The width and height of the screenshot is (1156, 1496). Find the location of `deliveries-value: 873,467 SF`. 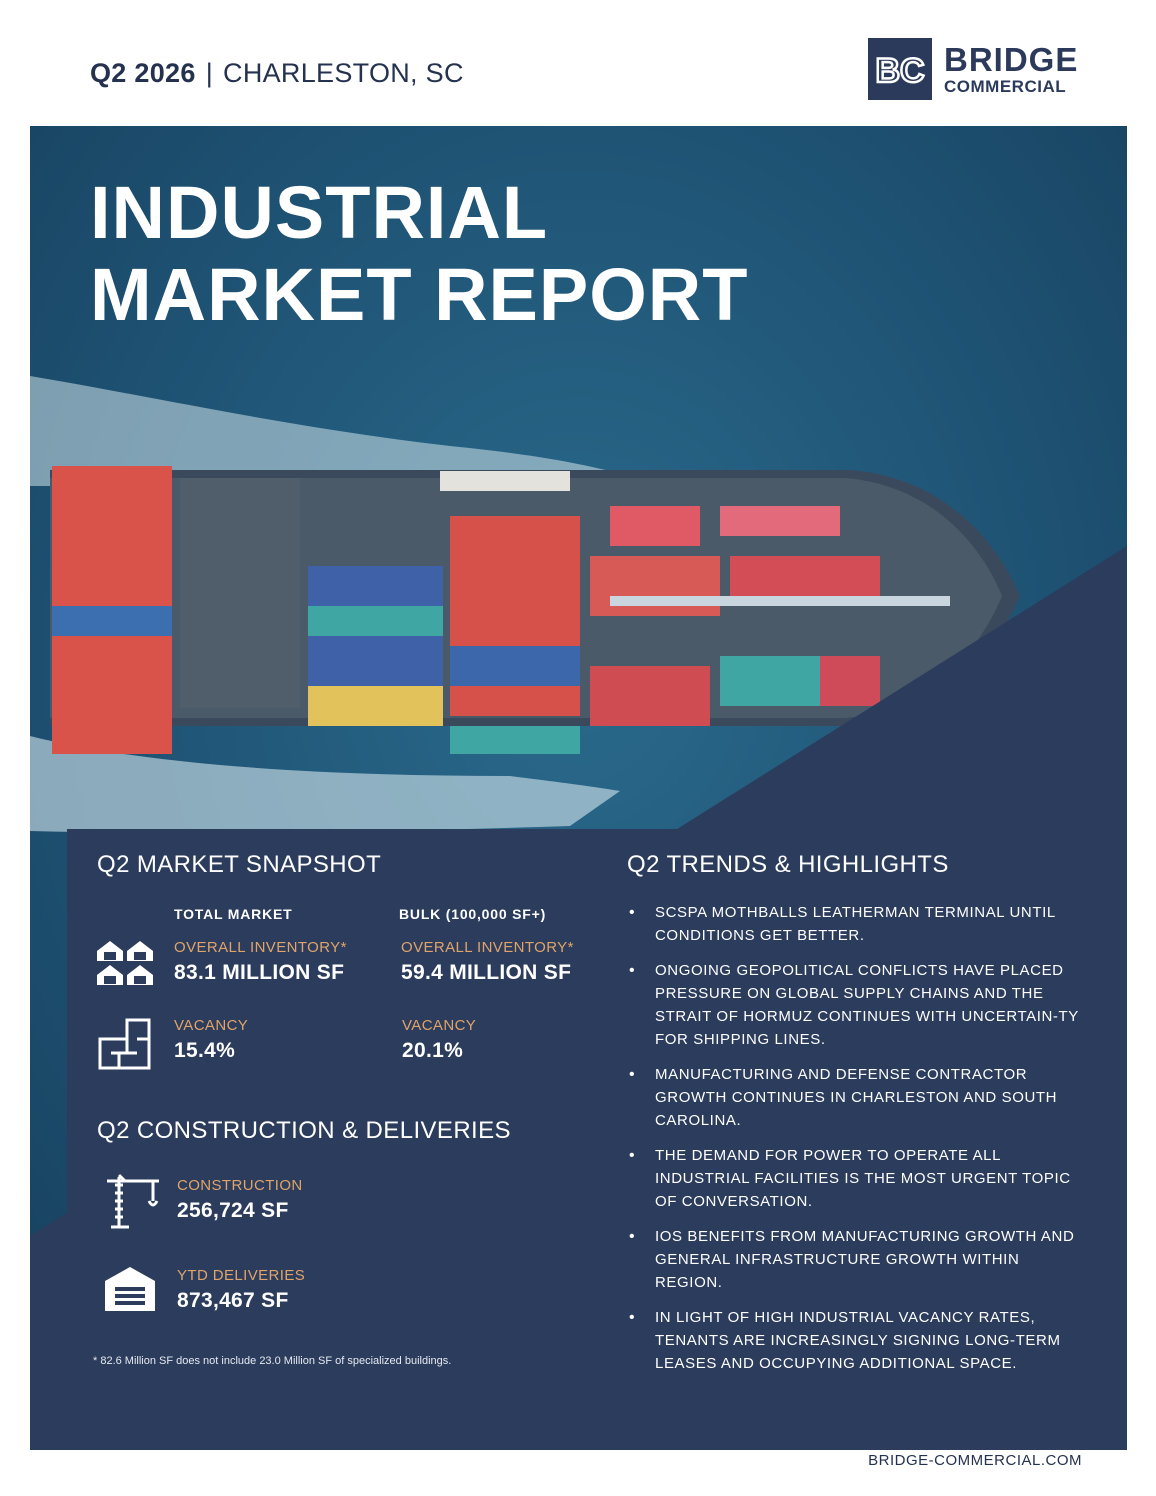

deliveries-value: 873,467 SF is located at coordinates (233, 1300).